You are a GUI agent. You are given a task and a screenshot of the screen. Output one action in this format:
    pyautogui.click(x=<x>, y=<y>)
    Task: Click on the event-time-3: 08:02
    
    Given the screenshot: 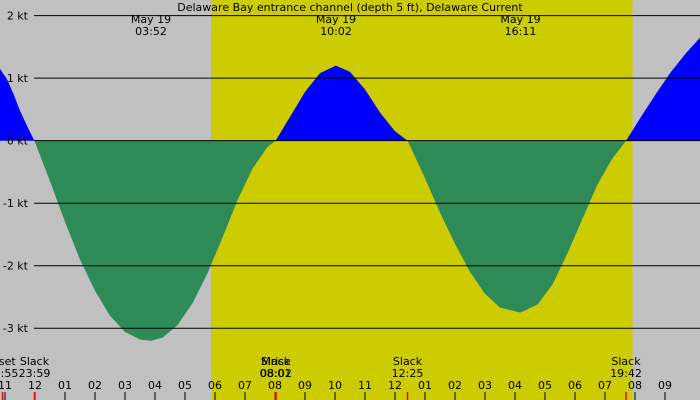 What is the action you would take?
    pyautogui.click(x=276, y=373)
    